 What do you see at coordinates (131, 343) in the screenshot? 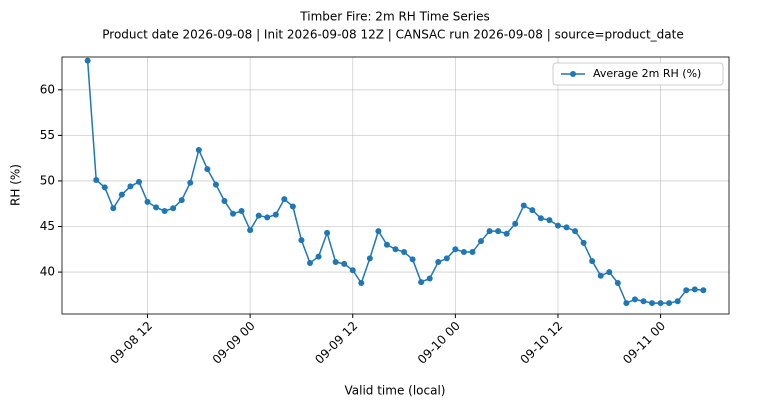
I see `x-tick-label: 09-08 12` at bounding box center [131, 343].